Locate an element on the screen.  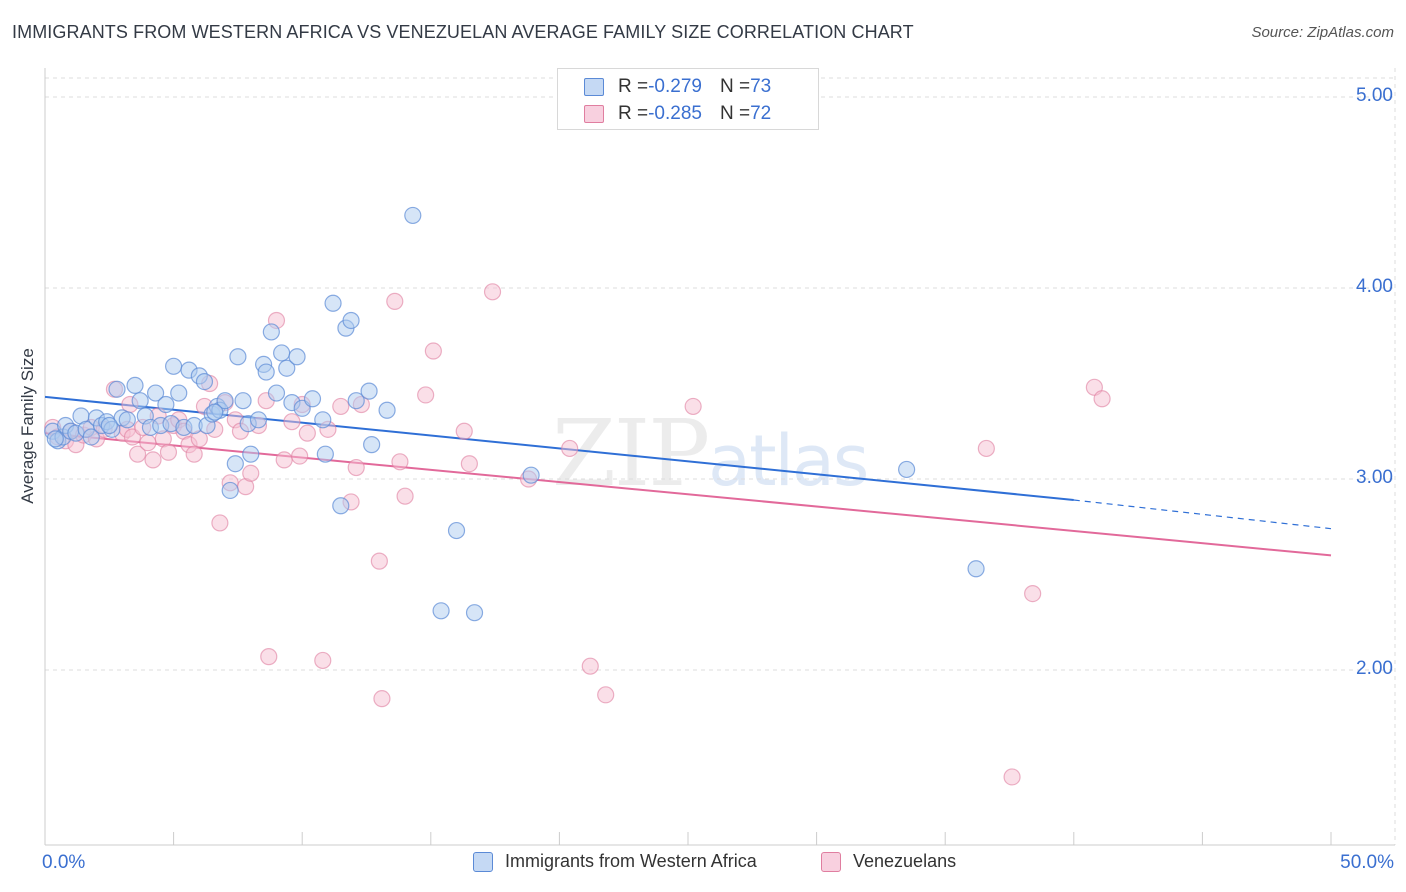
legend-n-value: 73 is located at coordinates (761, 86).